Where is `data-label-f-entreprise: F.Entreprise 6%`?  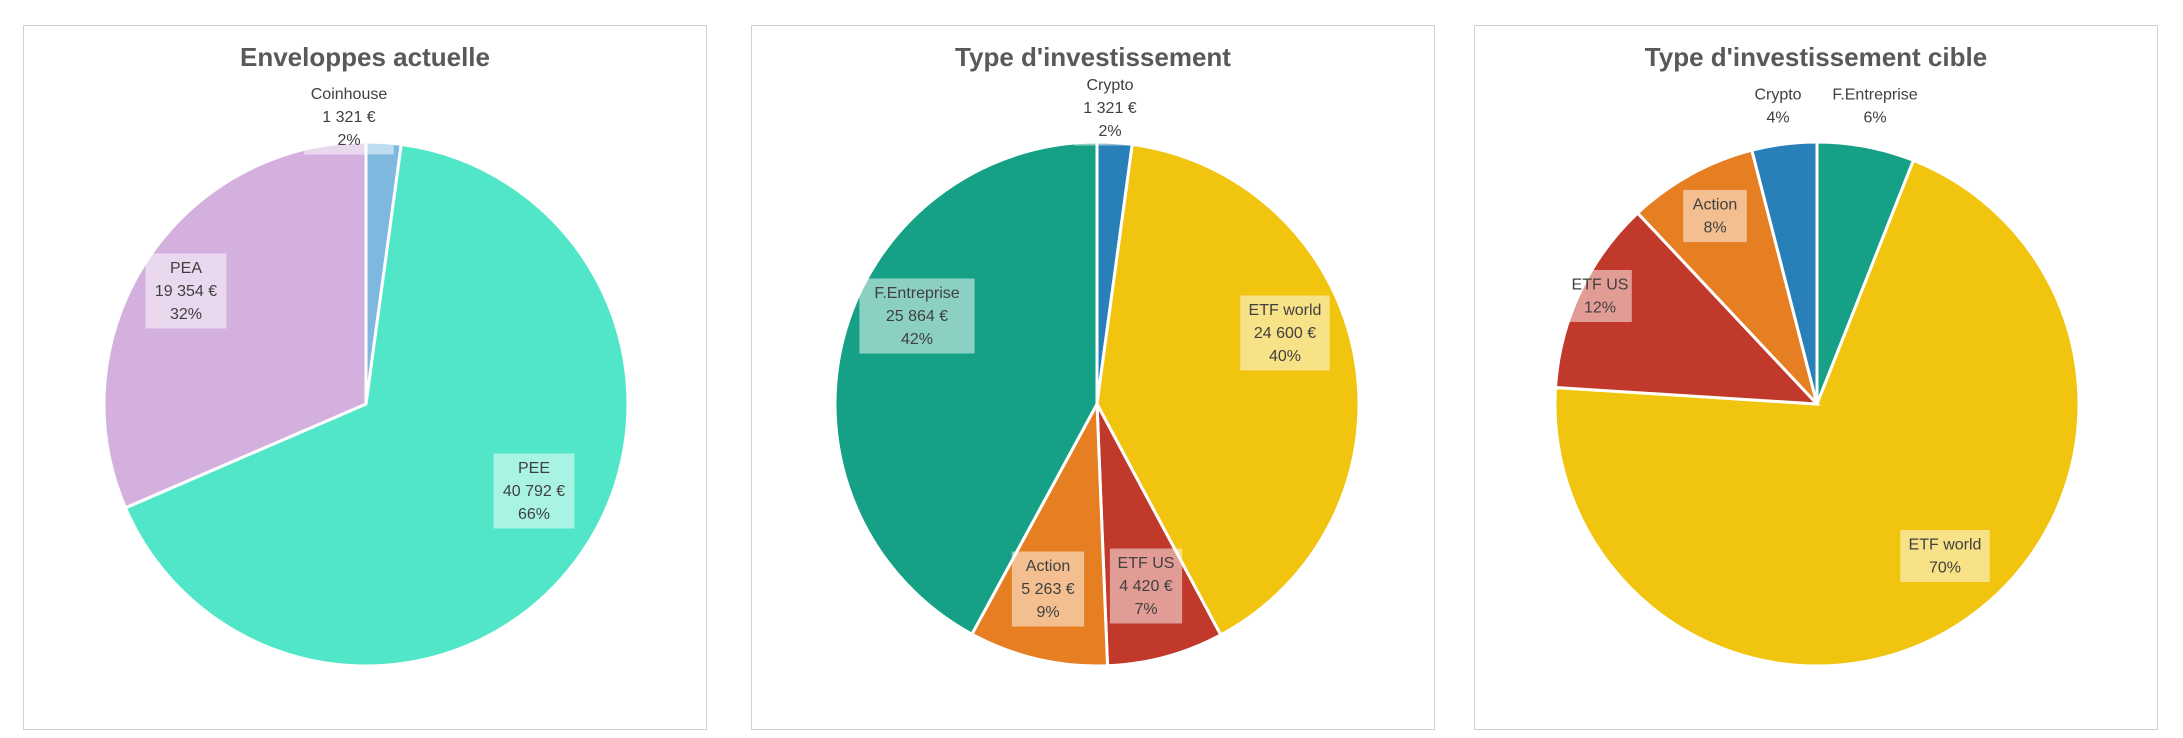
data-label-f-entreprise: F.Entreprise 6% is located at coordinates (1874, 107).